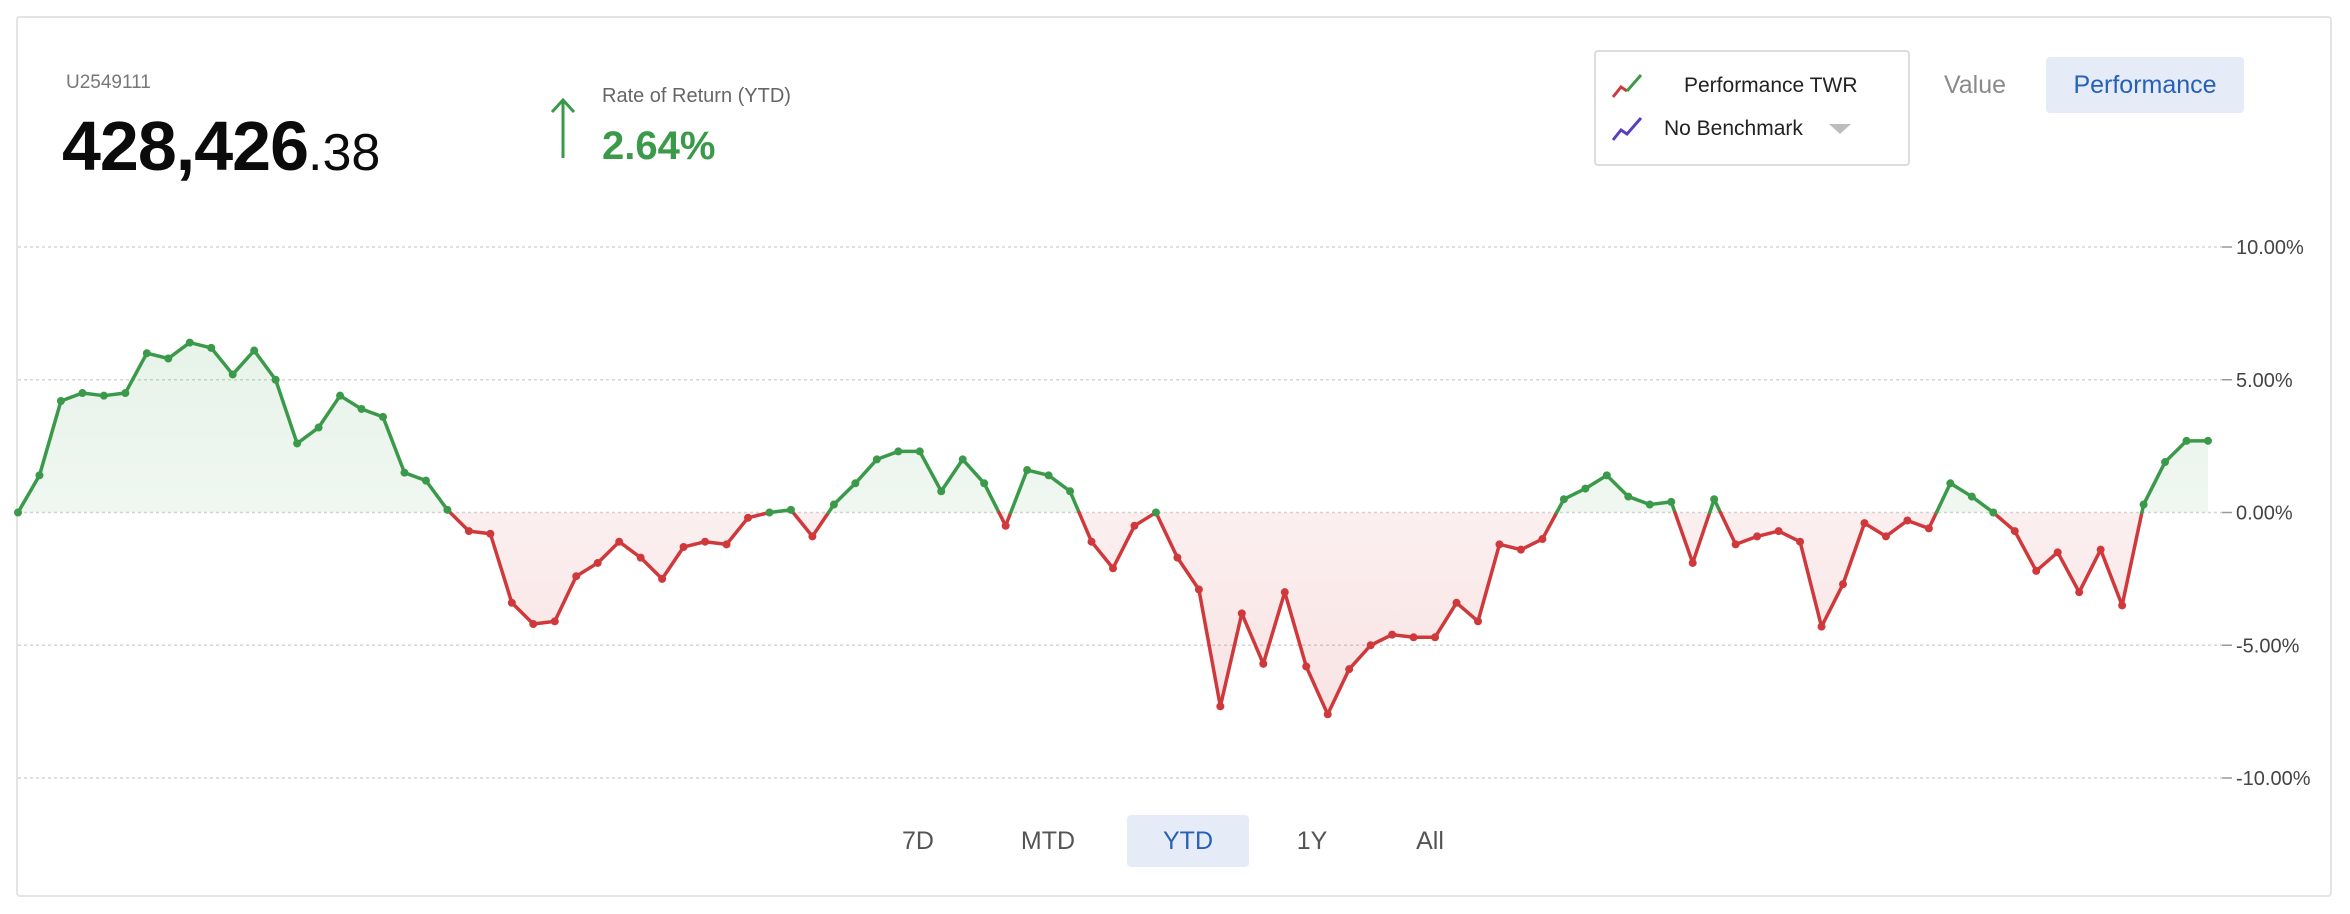 Image resolution: width=2350 pixels, height=914 pixels. Describe the element at coordinates (344, 153) in the screenshot. I see `account-value-cents: .38` at that location.